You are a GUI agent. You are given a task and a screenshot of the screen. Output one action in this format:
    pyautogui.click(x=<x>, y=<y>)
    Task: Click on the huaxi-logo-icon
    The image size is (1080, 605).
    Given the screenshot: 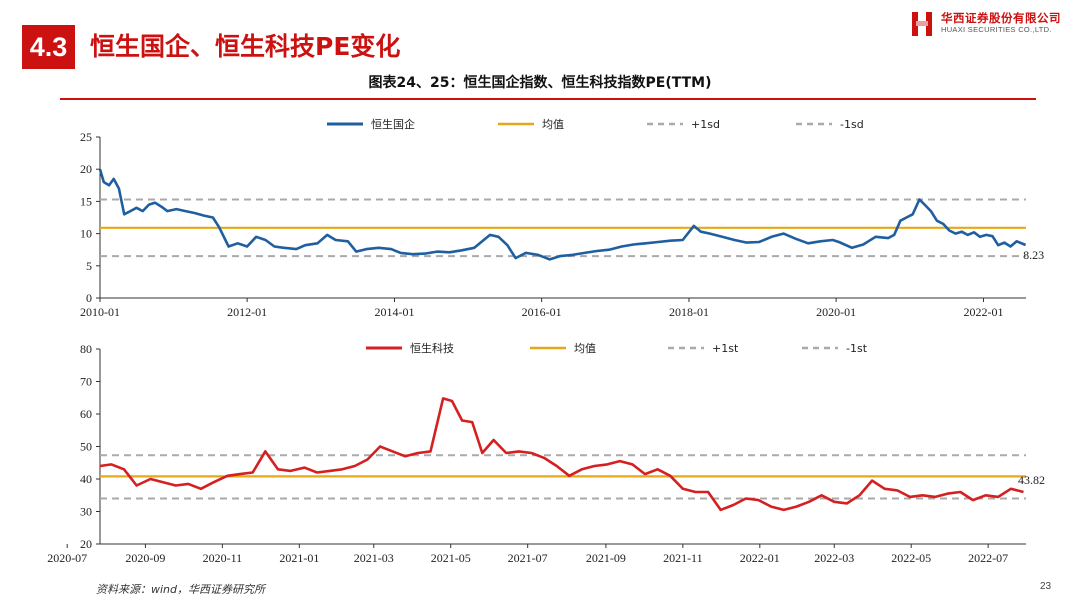 What is the action you would take?
    pyautogui.click(x=922, y=24)
    